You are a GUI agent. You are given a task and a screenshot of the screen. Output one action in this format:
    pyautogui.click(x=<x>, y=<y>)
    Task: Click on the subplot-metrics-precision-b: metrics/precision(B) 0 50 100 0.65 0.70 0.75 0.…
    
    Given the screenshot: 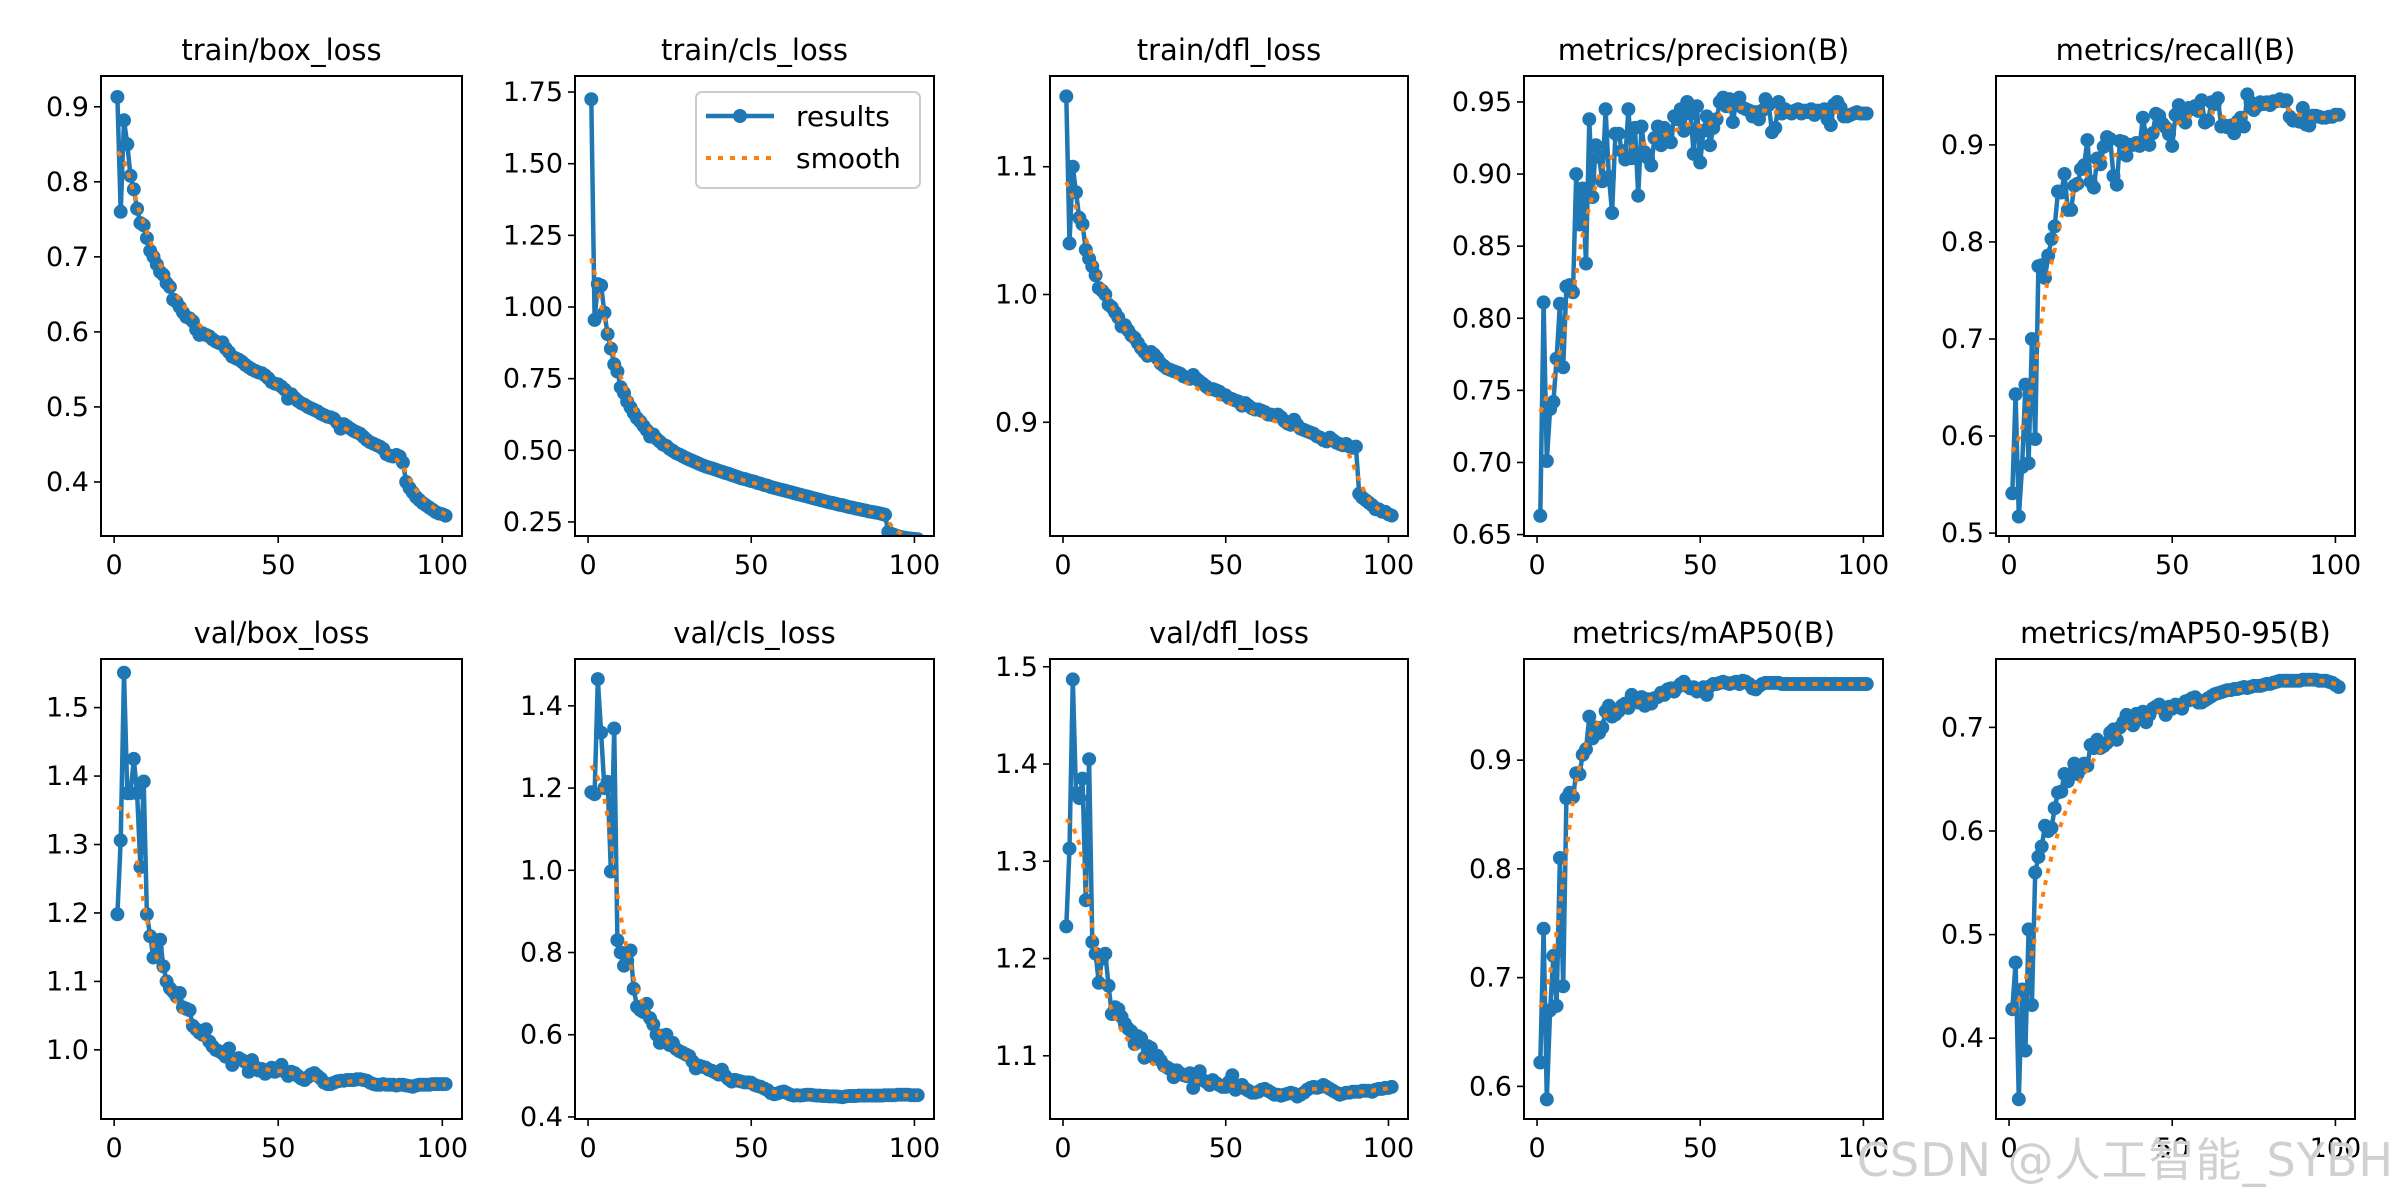 What is the action you would take?
    pyautogui.click(x=1670, y=307)
    